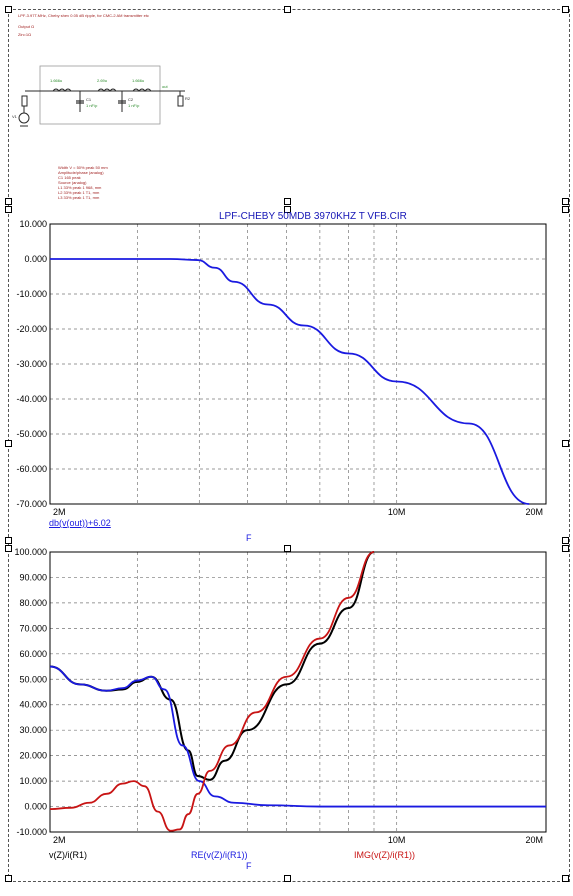  I want to click on y-tick-label: -60.000, so click(31, 469).